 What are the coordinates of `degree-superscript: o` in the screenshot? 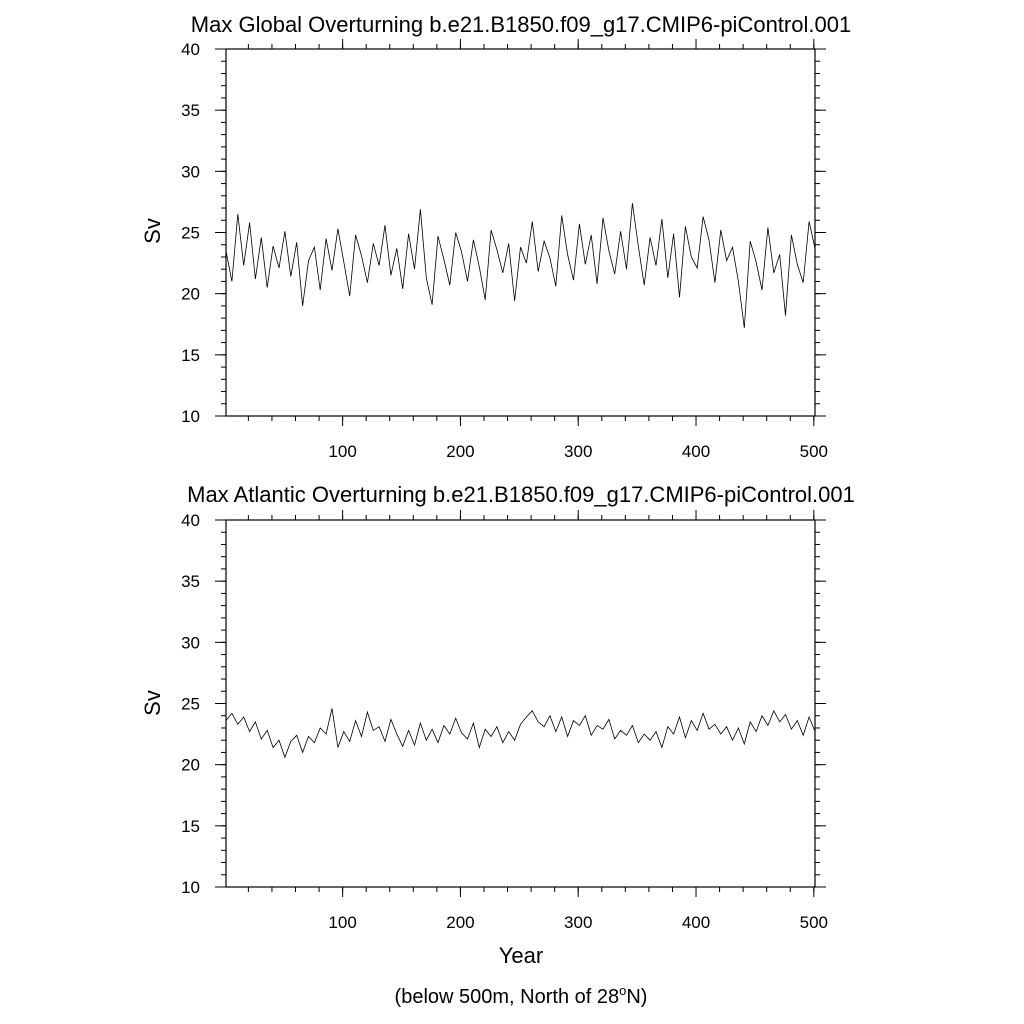 It's located at (622, 990).